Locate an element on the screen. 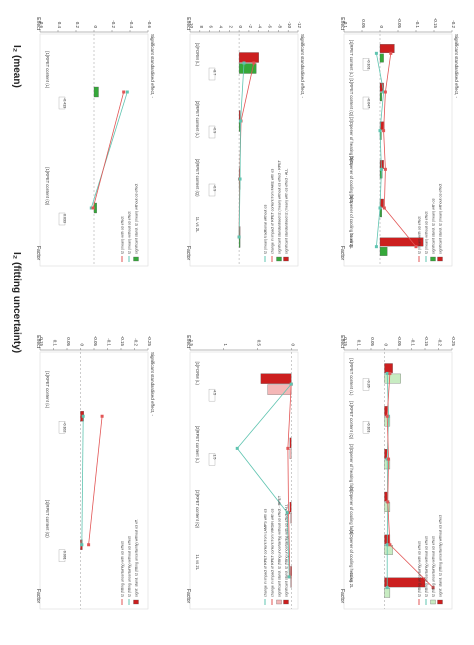  data-label: -0.047 is located at coordinates (369, 103).